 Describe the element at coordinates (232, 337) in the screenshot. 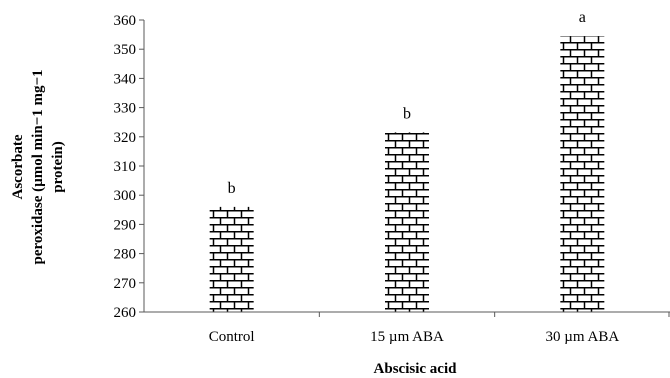

I see `x-category-label: Control` at that location.